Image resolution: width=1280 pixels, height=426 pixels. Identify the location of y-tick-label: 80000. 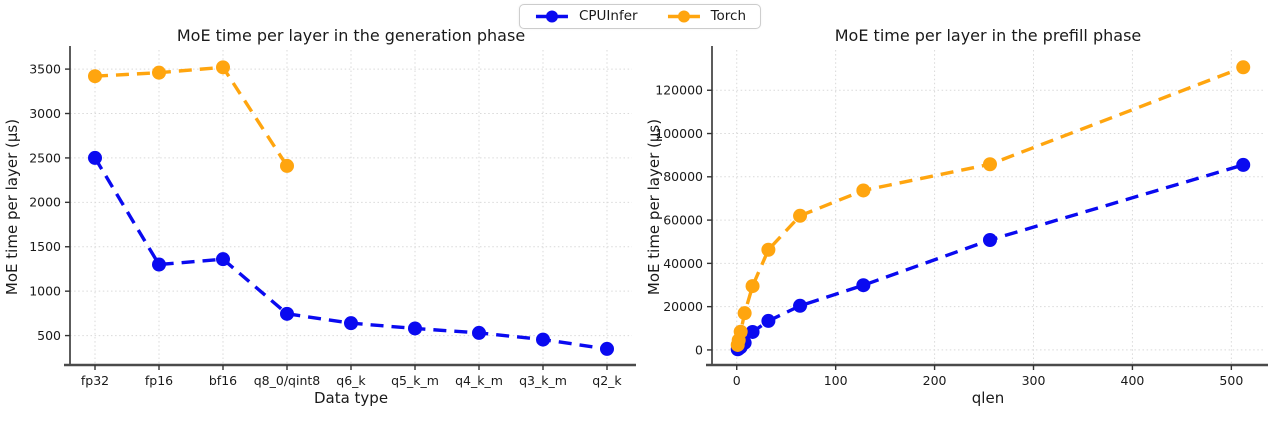
(683, 176).